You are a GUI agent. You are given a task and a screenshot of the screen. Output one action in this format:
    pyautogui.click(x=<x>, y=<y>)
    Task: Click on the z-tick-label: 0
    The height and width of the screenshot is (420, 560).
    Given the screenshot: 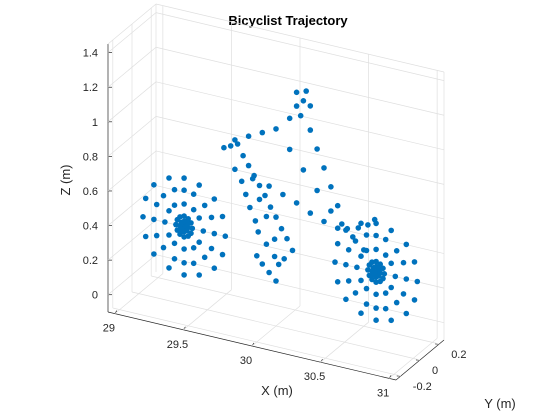 What is the action you would take?
    pyautogui.click(x=95, y=296)
    